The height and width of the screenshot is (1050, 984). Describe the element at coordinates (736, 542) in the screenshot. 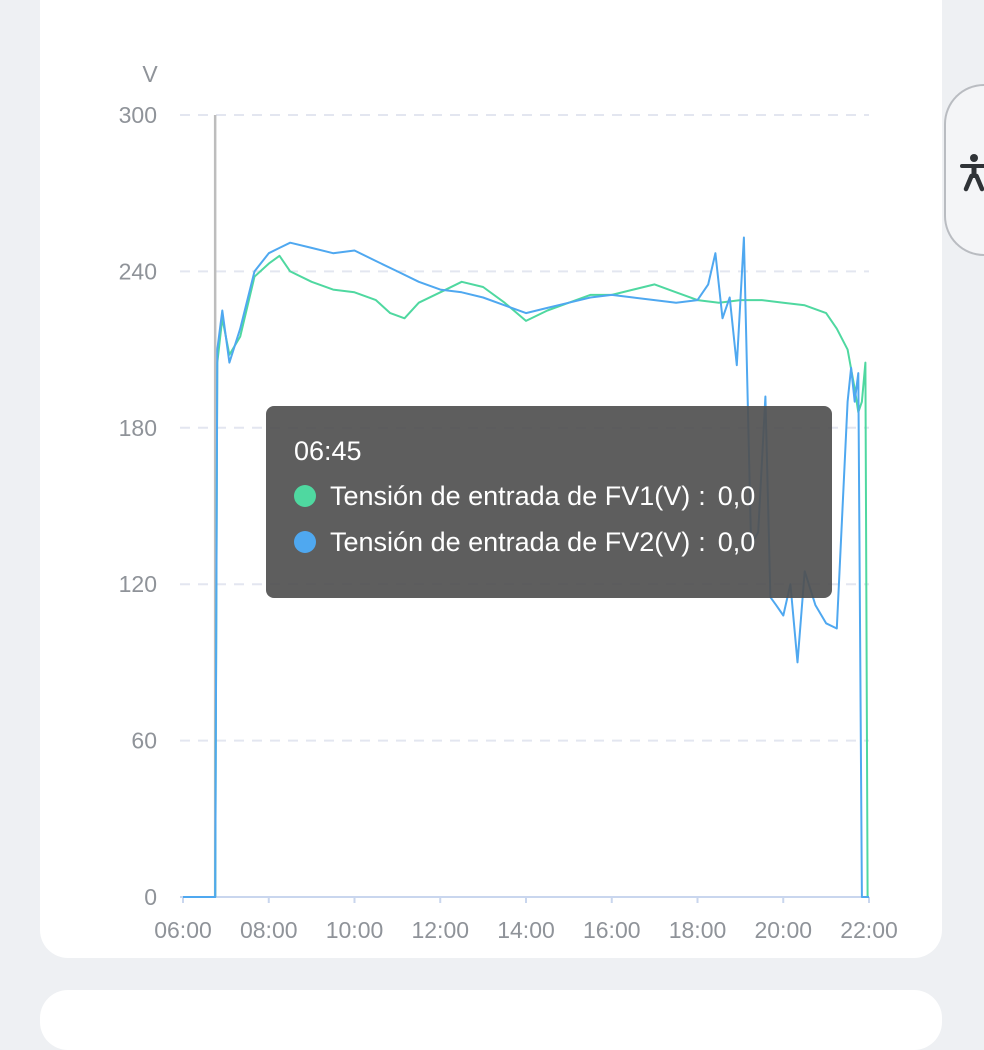

I see `tooltip-value-fv2: 0,0` at that location.